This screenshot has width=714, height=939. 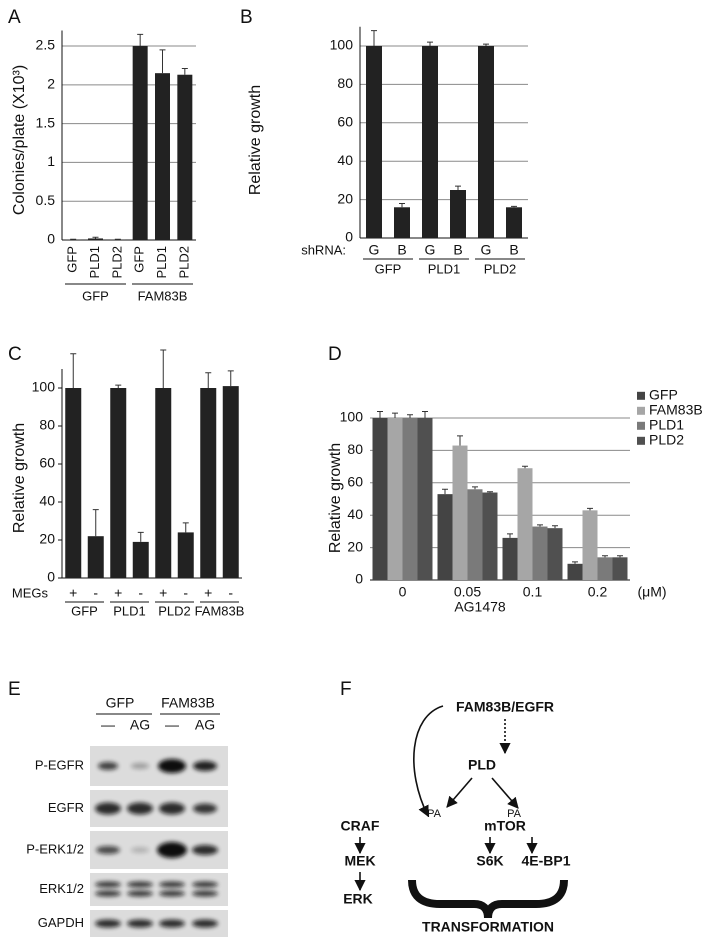 What do you see at coordinates (66, 807) in the screenshot?
I see `row-label: EGFR` at bounding box center [66, 807].